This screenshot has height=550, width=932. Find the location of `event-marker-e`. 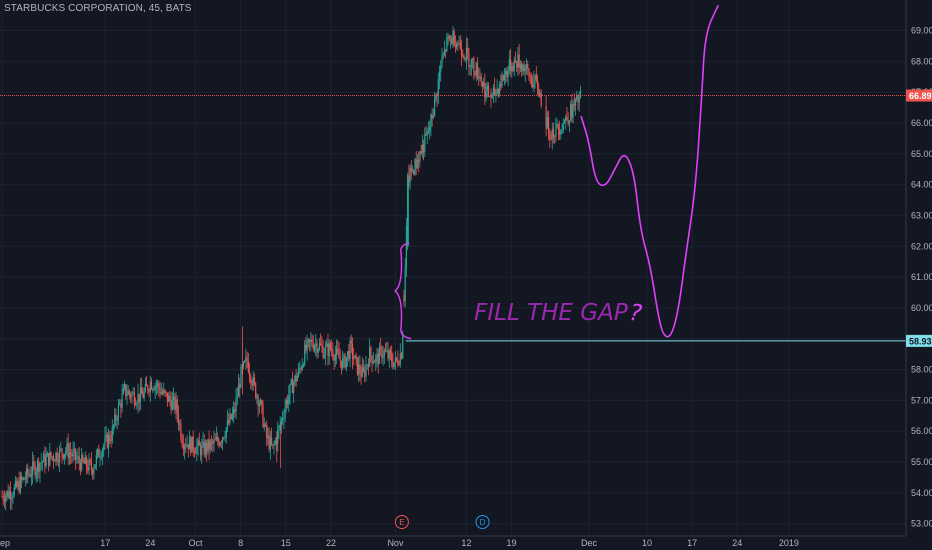

event-marker-e is located at coordinates (401, 522).